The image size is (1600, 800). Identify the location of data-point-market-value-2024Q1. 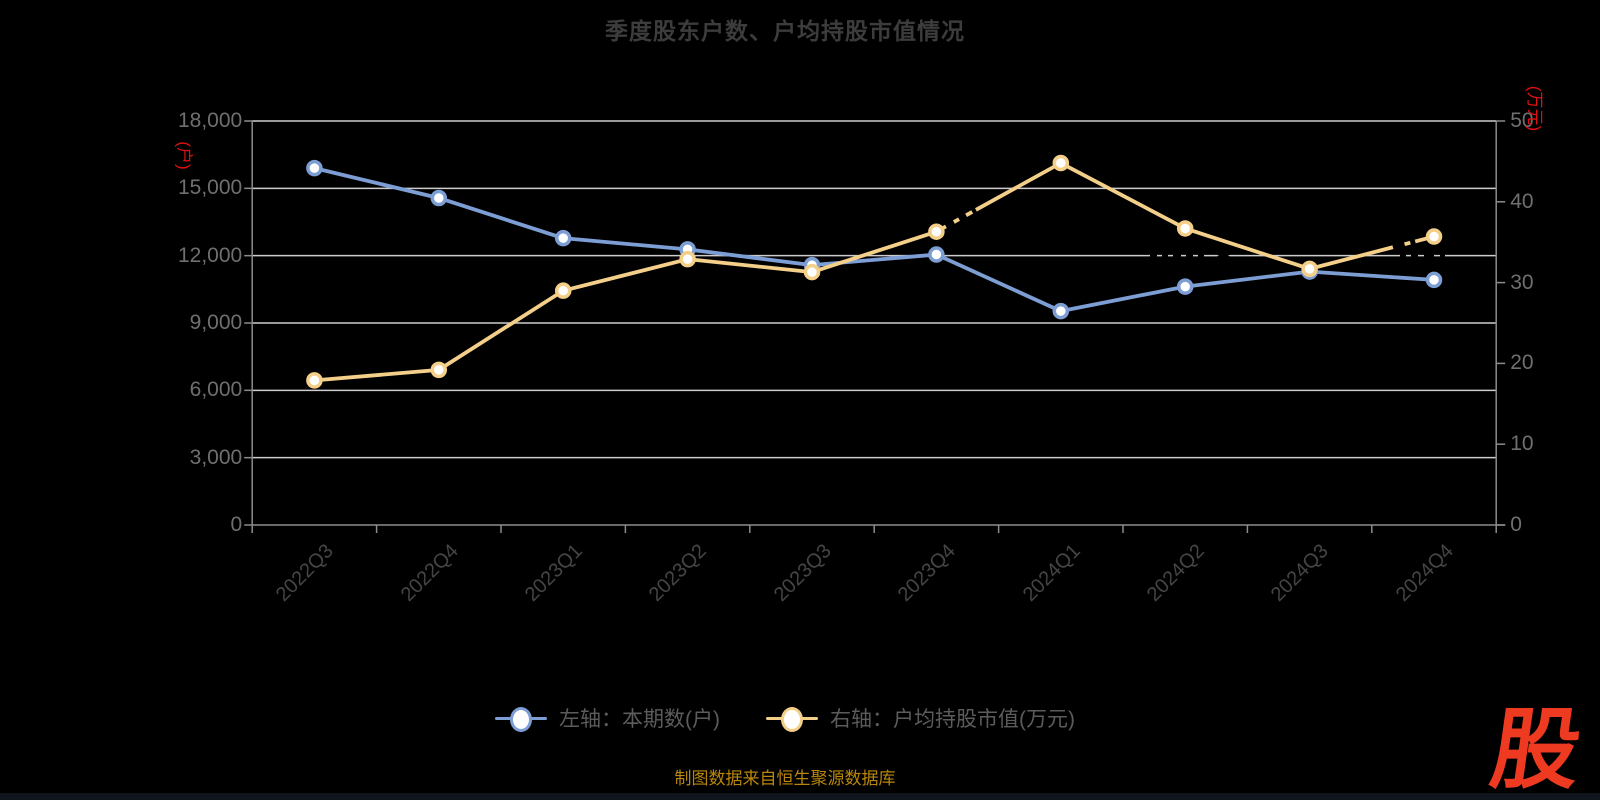
(1061, 163).